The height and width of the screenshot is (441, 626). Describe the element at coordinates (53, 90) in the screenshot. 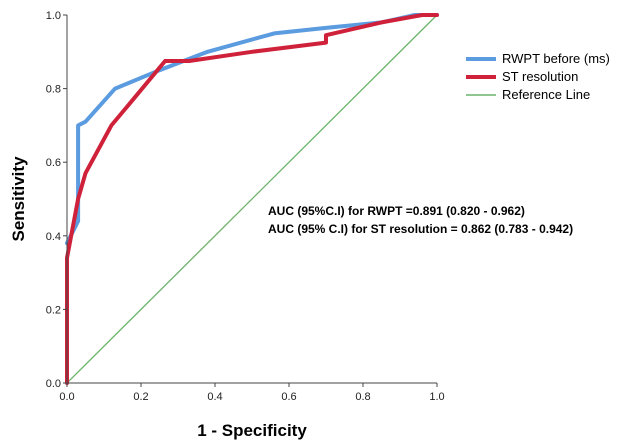

I see `y-tick-label: 0.8` at that location.